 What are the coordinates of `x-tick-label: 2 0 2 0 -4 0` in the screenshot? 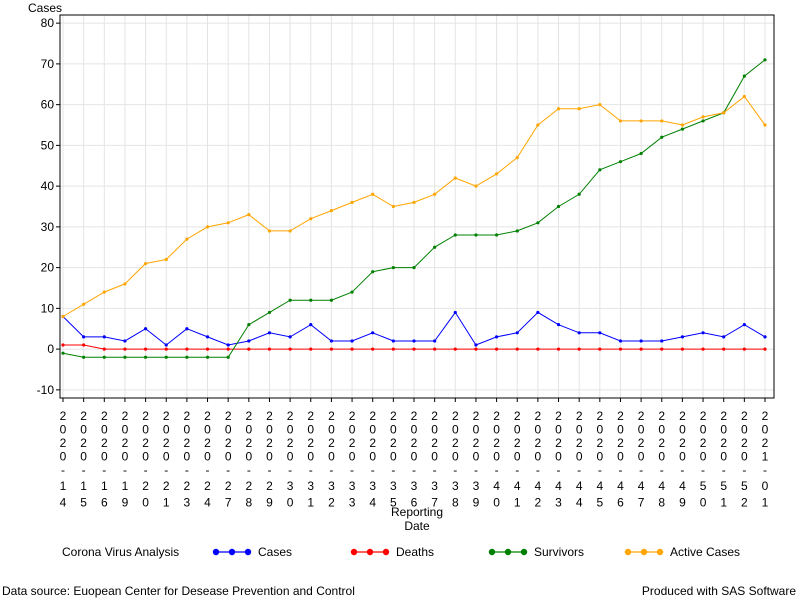 It's located at (496, 459).